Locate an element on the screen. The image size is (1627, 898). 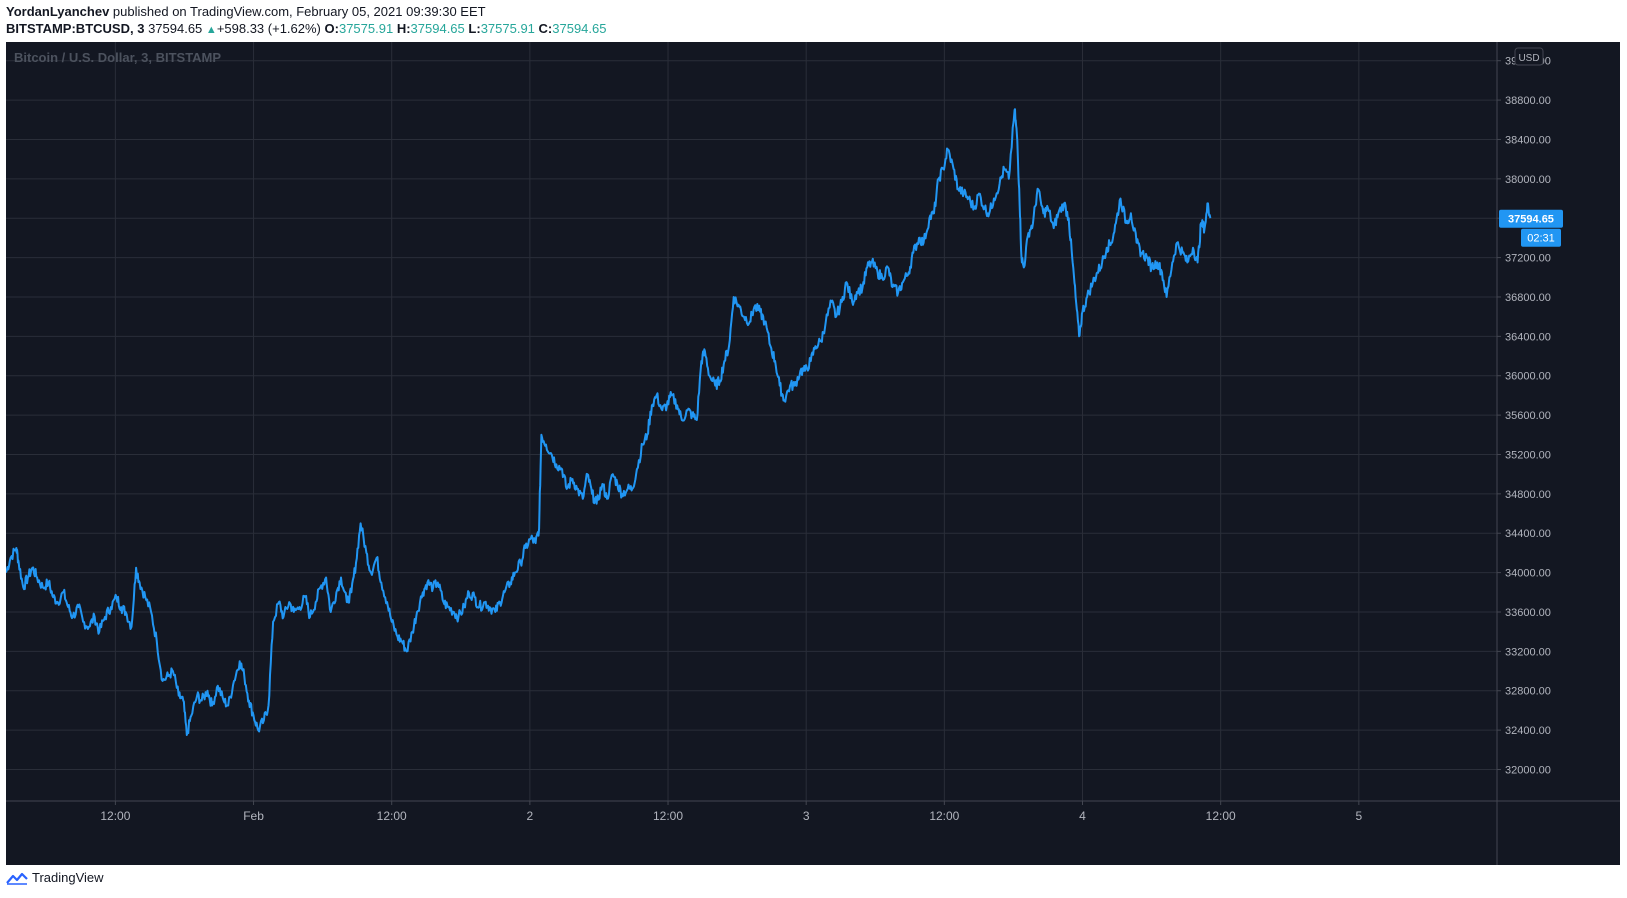
low-label: L: is located at coordinates (474, 28).